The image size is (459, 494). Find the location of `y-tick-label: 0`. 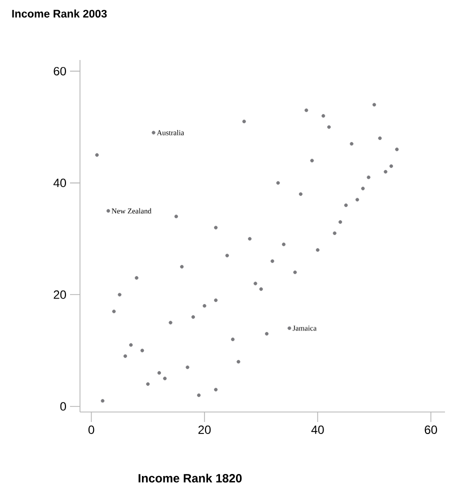

y-tick-label: 0 is located at coordinates (63, 406).